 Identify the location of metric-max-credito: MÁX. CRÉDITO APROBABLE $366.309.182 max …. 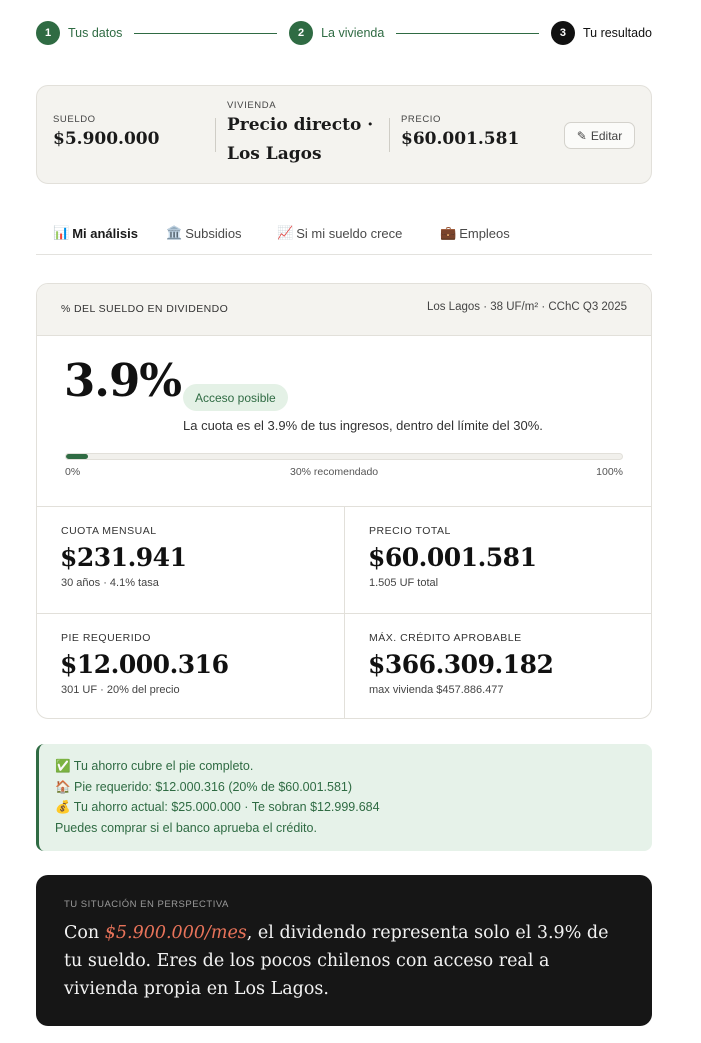
(497, 665).